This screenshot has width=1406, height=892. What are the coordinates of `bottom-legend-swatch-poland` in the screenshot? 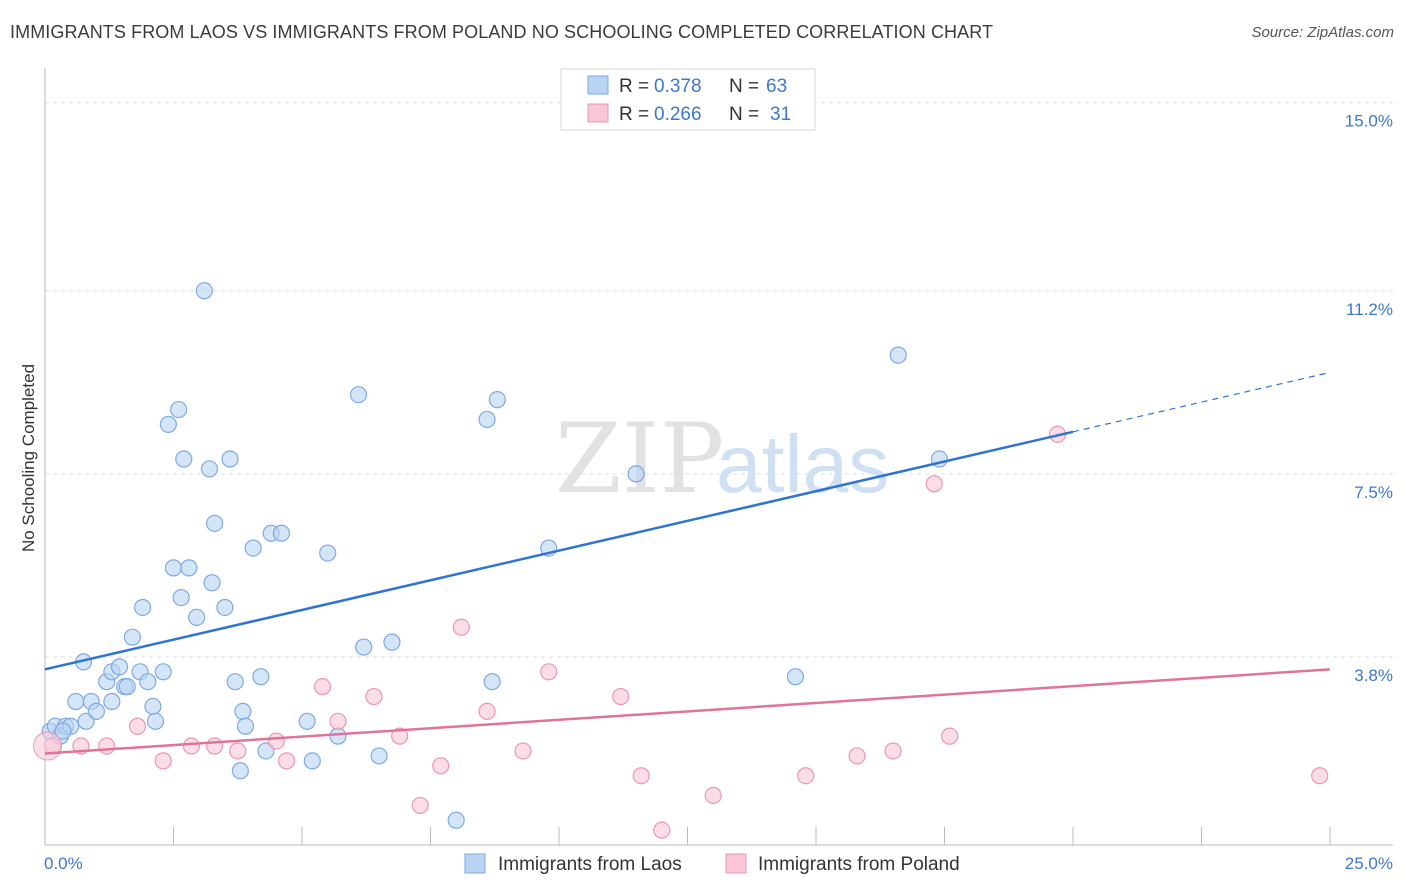 It's located at (736, 863).